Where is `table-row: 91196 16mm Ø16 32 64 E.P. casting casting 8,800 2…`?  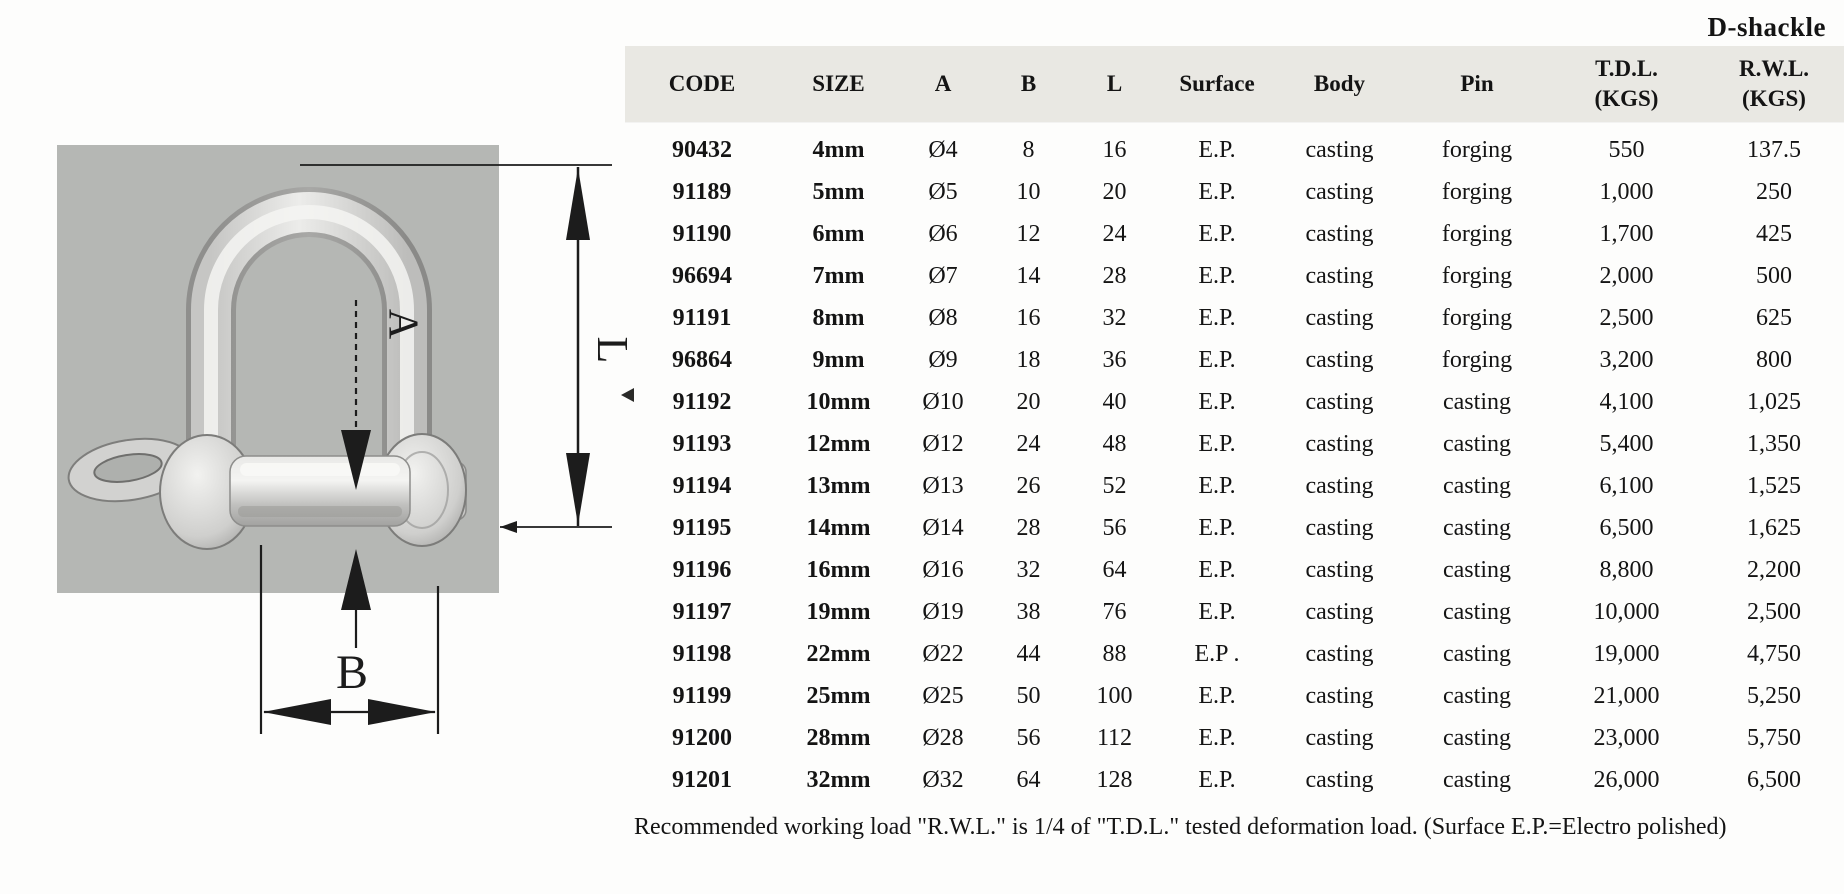 table-row: 91196 16mm Ø16 32 64 E.P. casting casting 8,800 2… is located at coordinates (1234, 570).